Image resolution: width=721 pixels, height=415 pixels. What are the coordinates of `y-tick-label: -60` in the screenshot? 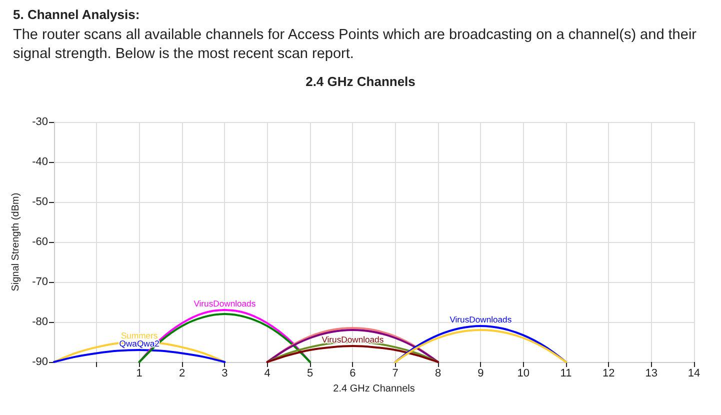 It's located at (40, 242).